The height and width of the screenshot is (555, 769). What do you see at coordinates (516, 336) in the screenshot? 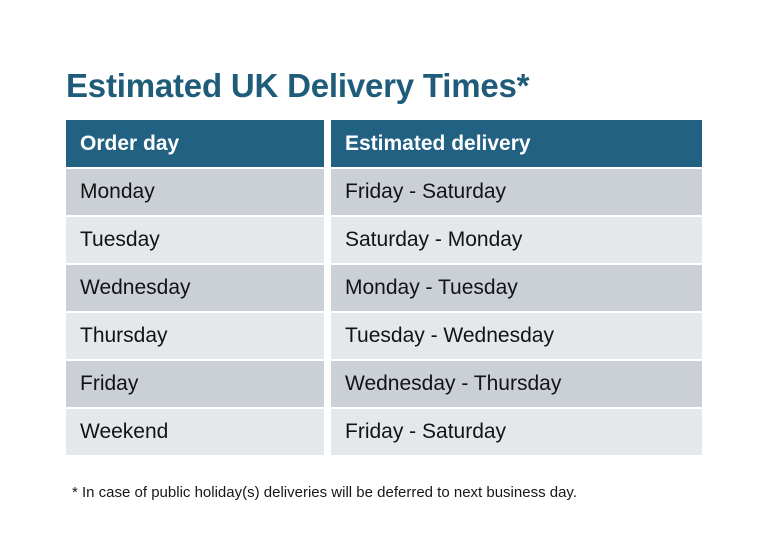
I see `cell-estimated-delivery: Tuesday - Wednesday` at bounding box center [516, 336].